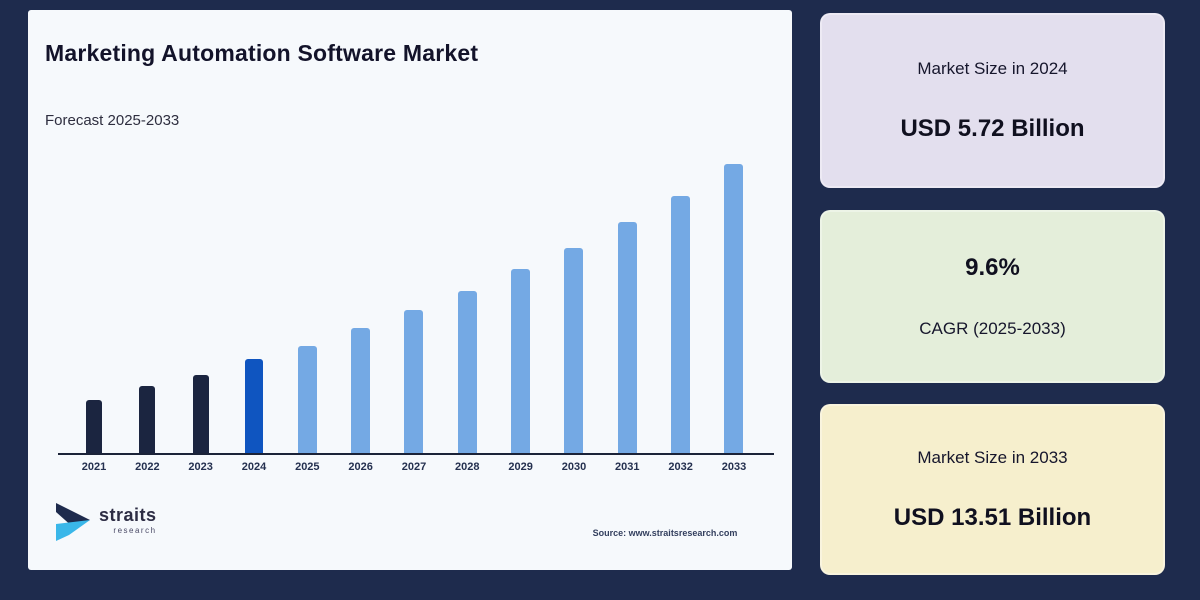 The height and width of the screenshot is (600, 1200). Describe the element at coordinates (414, 381) in the screenshot. I see `bar-2027` at that location.